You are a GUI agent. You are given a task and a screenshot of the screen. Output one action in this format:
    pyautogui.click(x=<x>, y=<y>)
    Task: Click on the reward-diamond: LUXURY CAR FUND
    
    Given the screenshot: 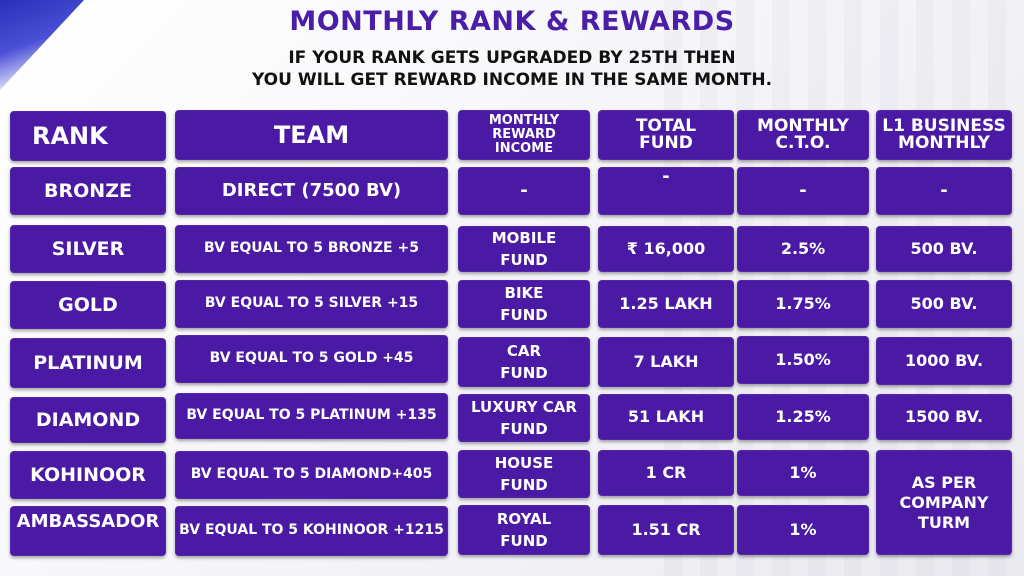 What is the action you would take?
    pyautogui.click(x=524, y=418)
    